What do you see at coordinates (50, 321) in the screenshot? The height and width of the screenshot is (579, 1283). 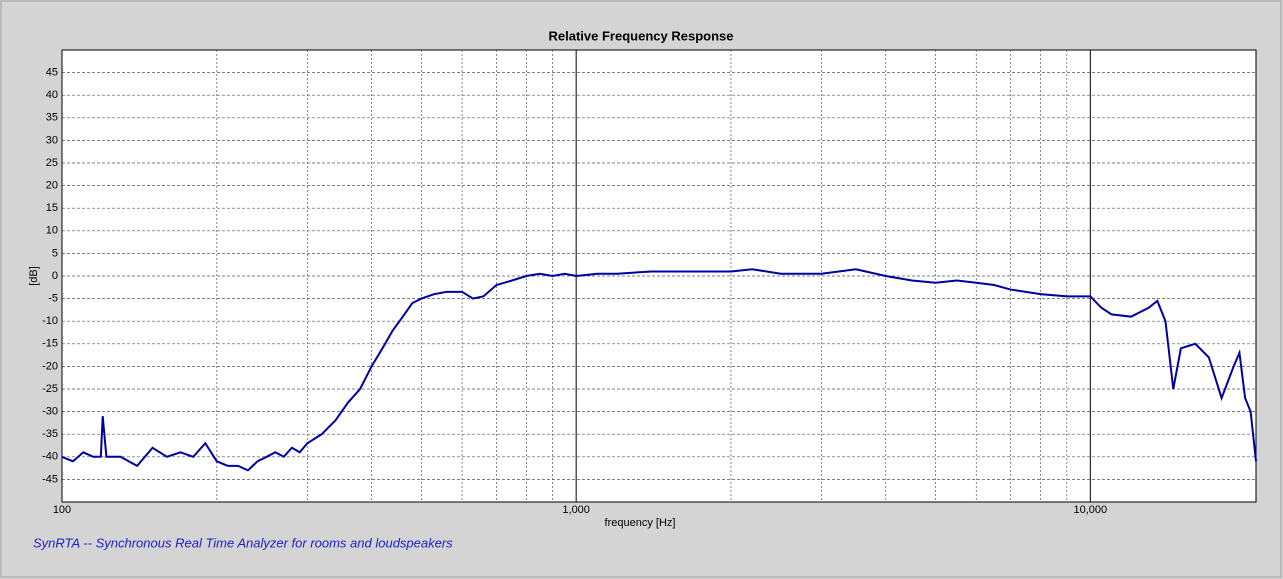 I see `y-tick-label: -10` at bounding box center [50, 321].